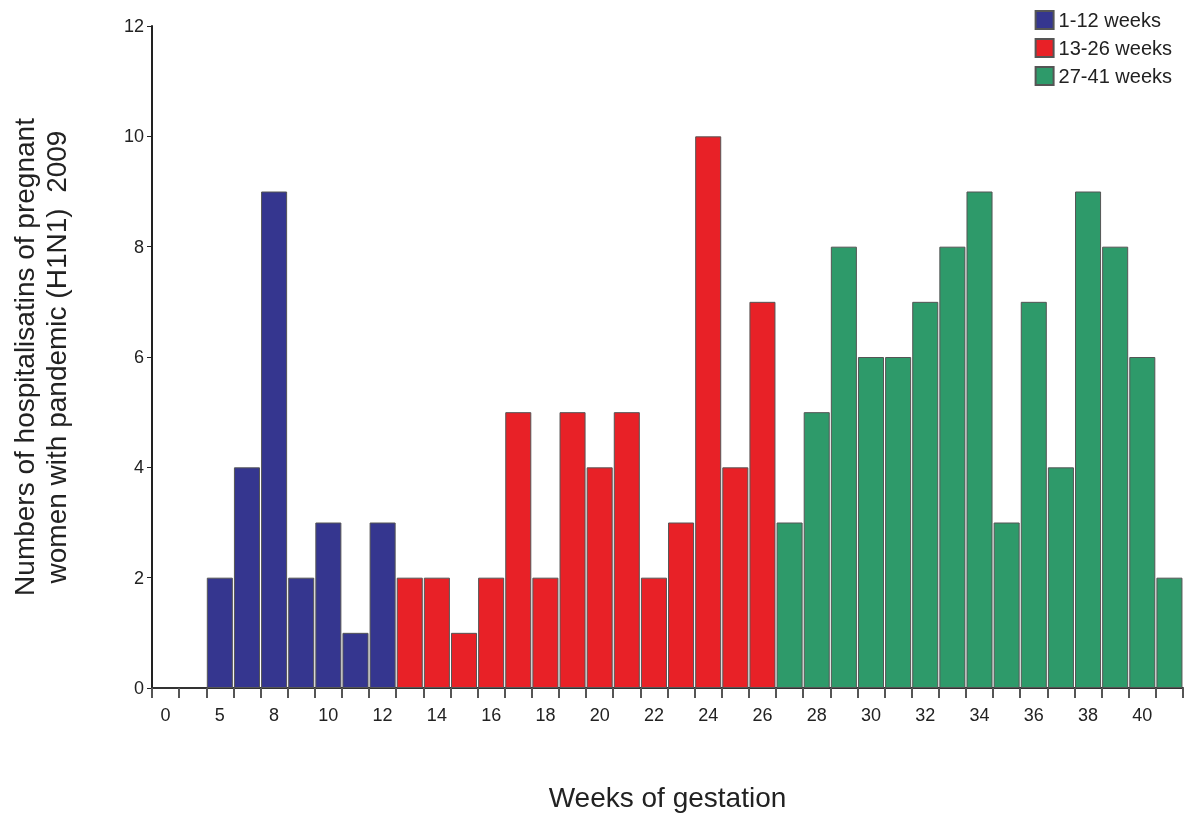 This screenshot has width=1187, height=819. I want to click on legend-label: 27-41 weeks, so click(1115, 76).